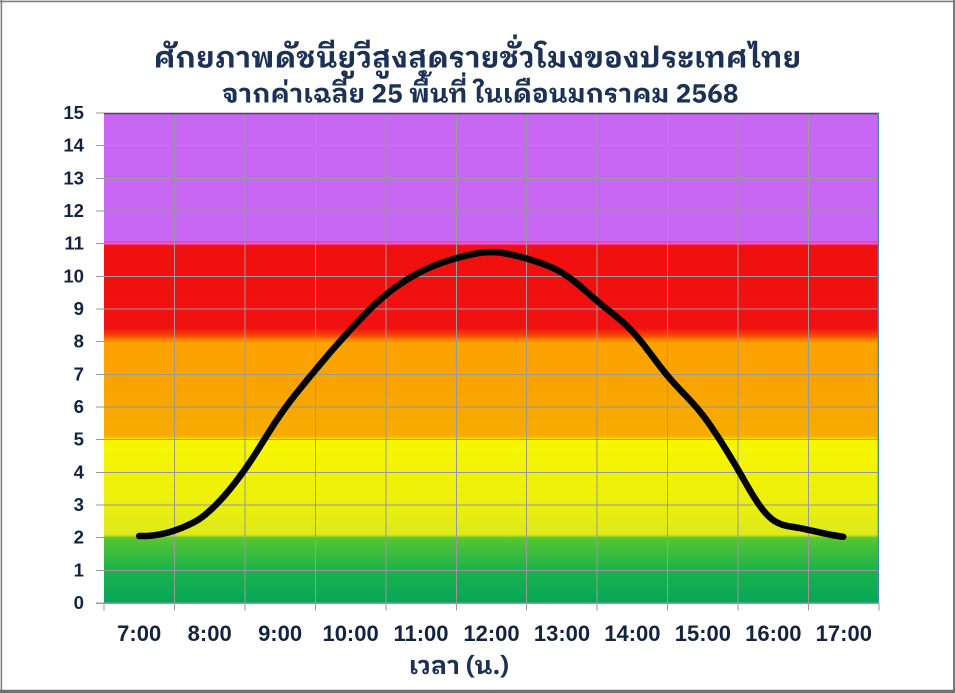  What do you see at coordinates (79, 373) in the screenshot?
I see `svg-text: 7` at bounding box center [79, 373].